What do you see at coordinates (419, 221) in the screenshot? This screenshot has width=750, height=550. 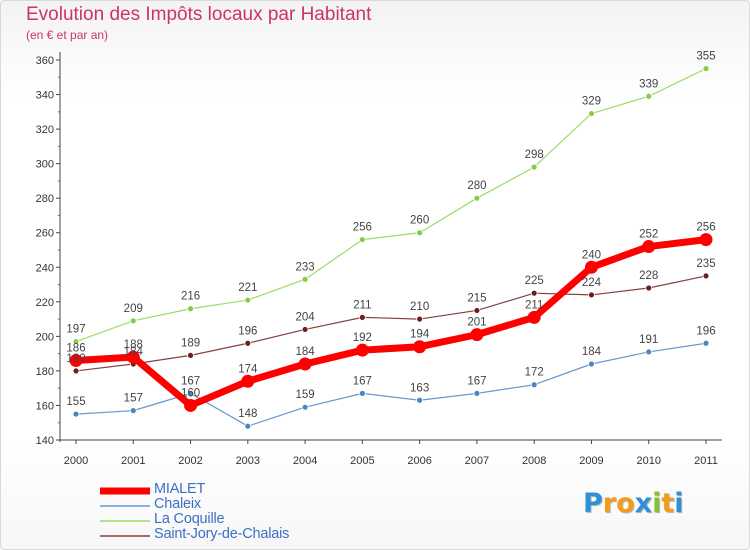 I see `data-label-2-6: 260` at bounding box center [419, 221].